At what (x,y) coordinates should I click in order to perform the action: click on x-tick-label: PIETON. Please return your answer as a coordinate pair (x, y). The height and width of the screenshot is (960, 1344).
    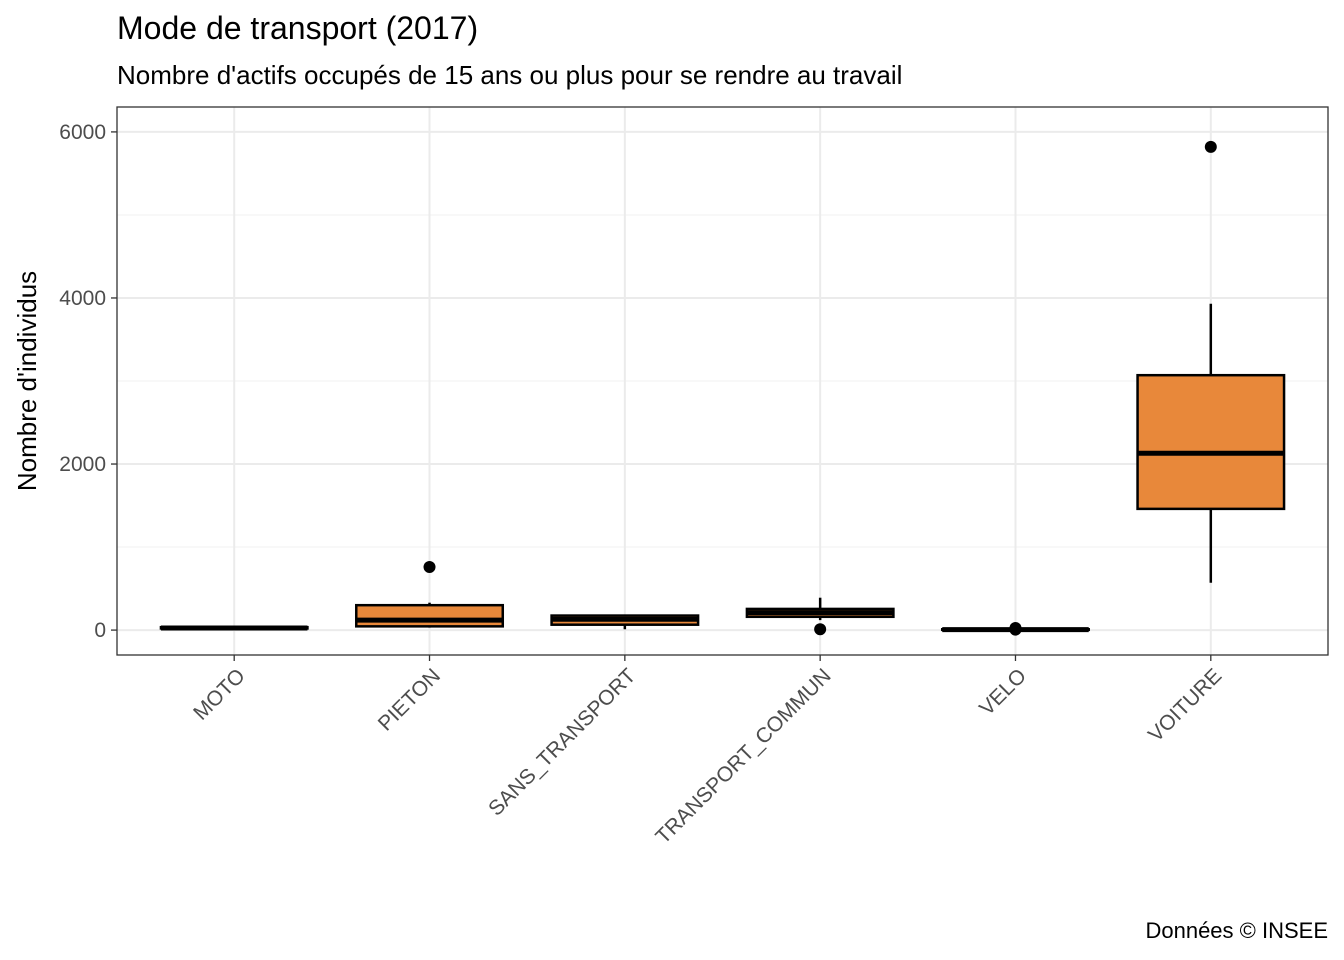
    Looking at the image, I should click on (409, 699).